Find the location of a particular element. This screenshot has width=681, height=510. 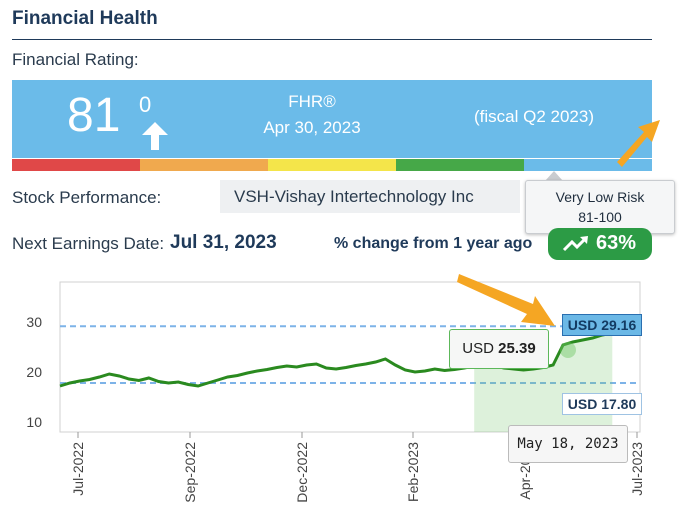

hover-point-marker is located at coordinates (568, 350).